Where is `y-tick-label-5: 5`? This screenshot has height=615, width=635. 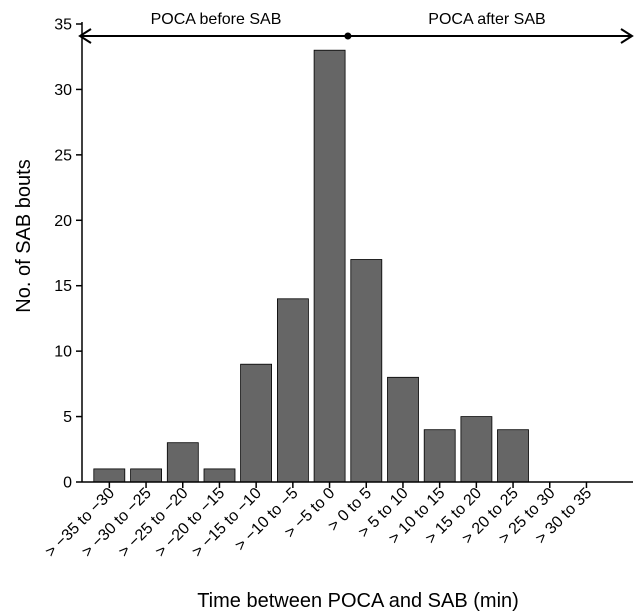
y-tick-label-5: 5 is located at coordinates (67, 417).